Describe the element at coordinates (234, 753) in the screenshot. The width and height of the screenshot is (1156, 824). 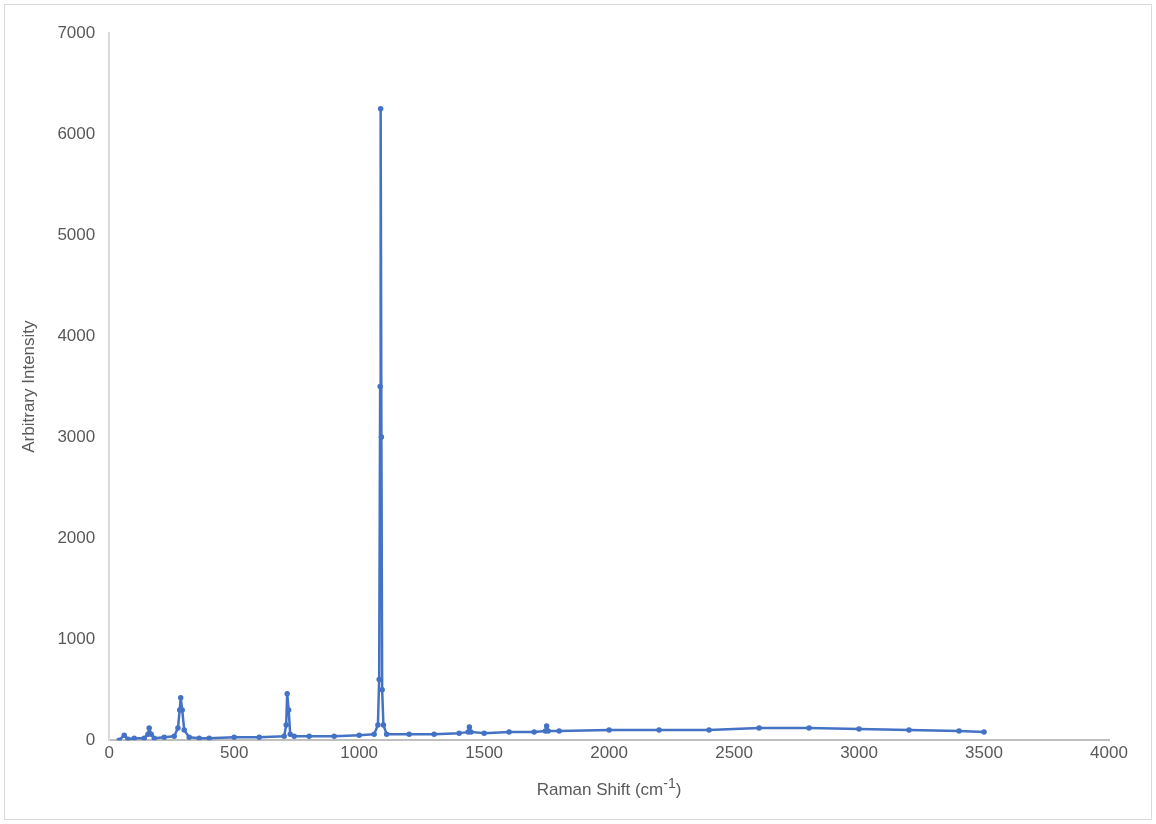
I see `x-tick-label: 500` at that location.